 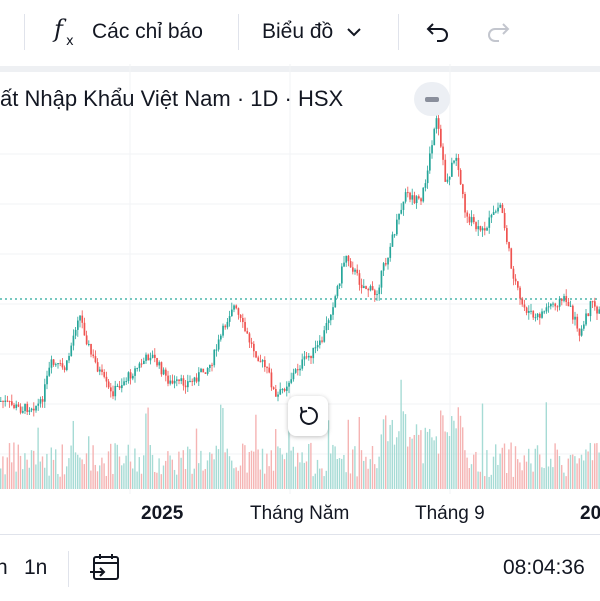 I want to click on reset-chart-button, so click(x=308, y=416).